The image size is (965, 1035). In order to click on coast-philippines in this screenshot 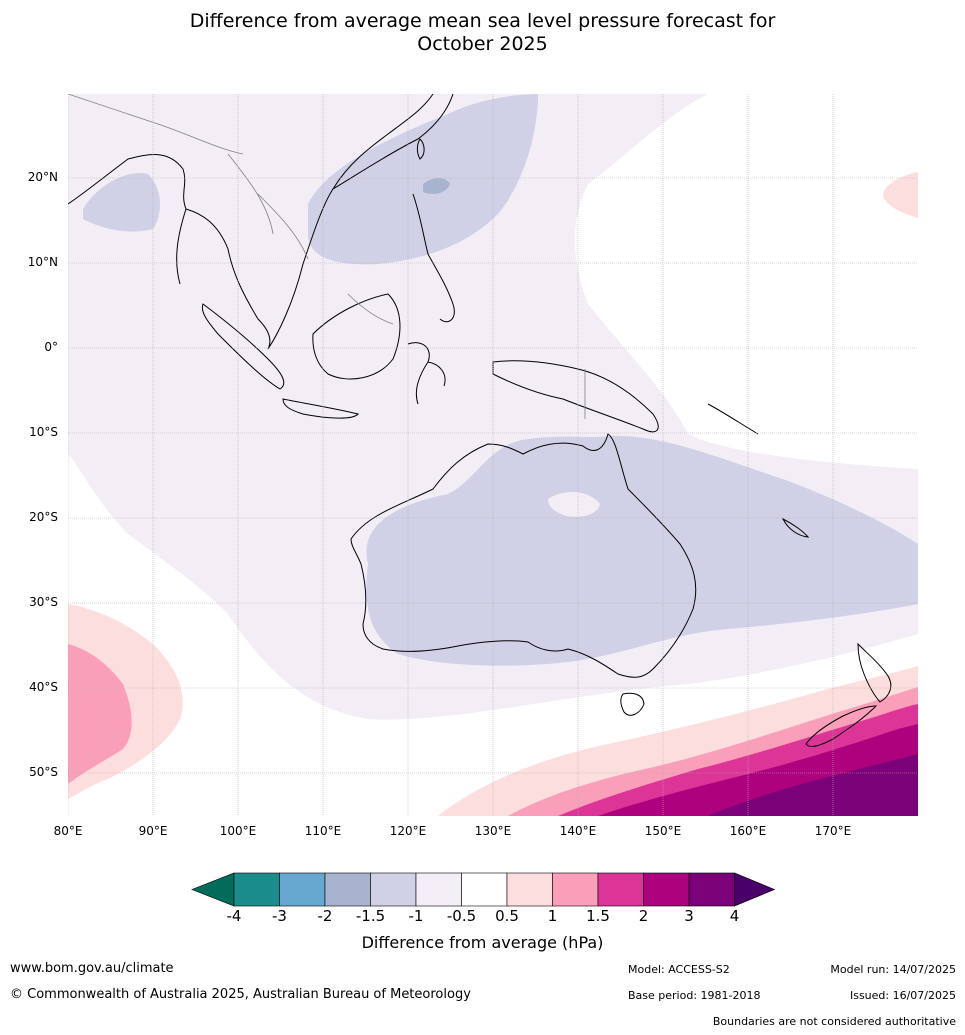, I will do `click(433, 258)`.